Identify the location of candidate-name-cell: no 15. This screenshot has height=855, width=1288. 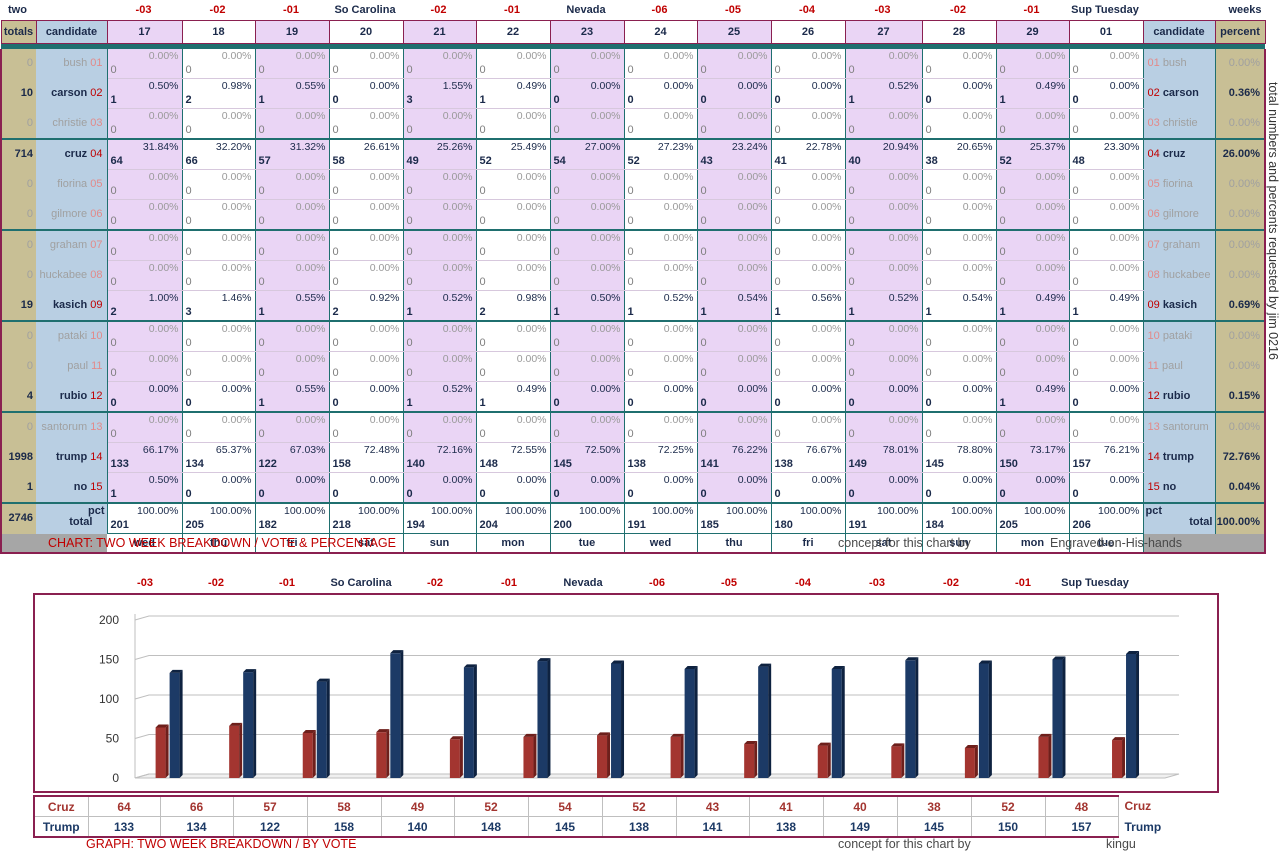
(72, 487).